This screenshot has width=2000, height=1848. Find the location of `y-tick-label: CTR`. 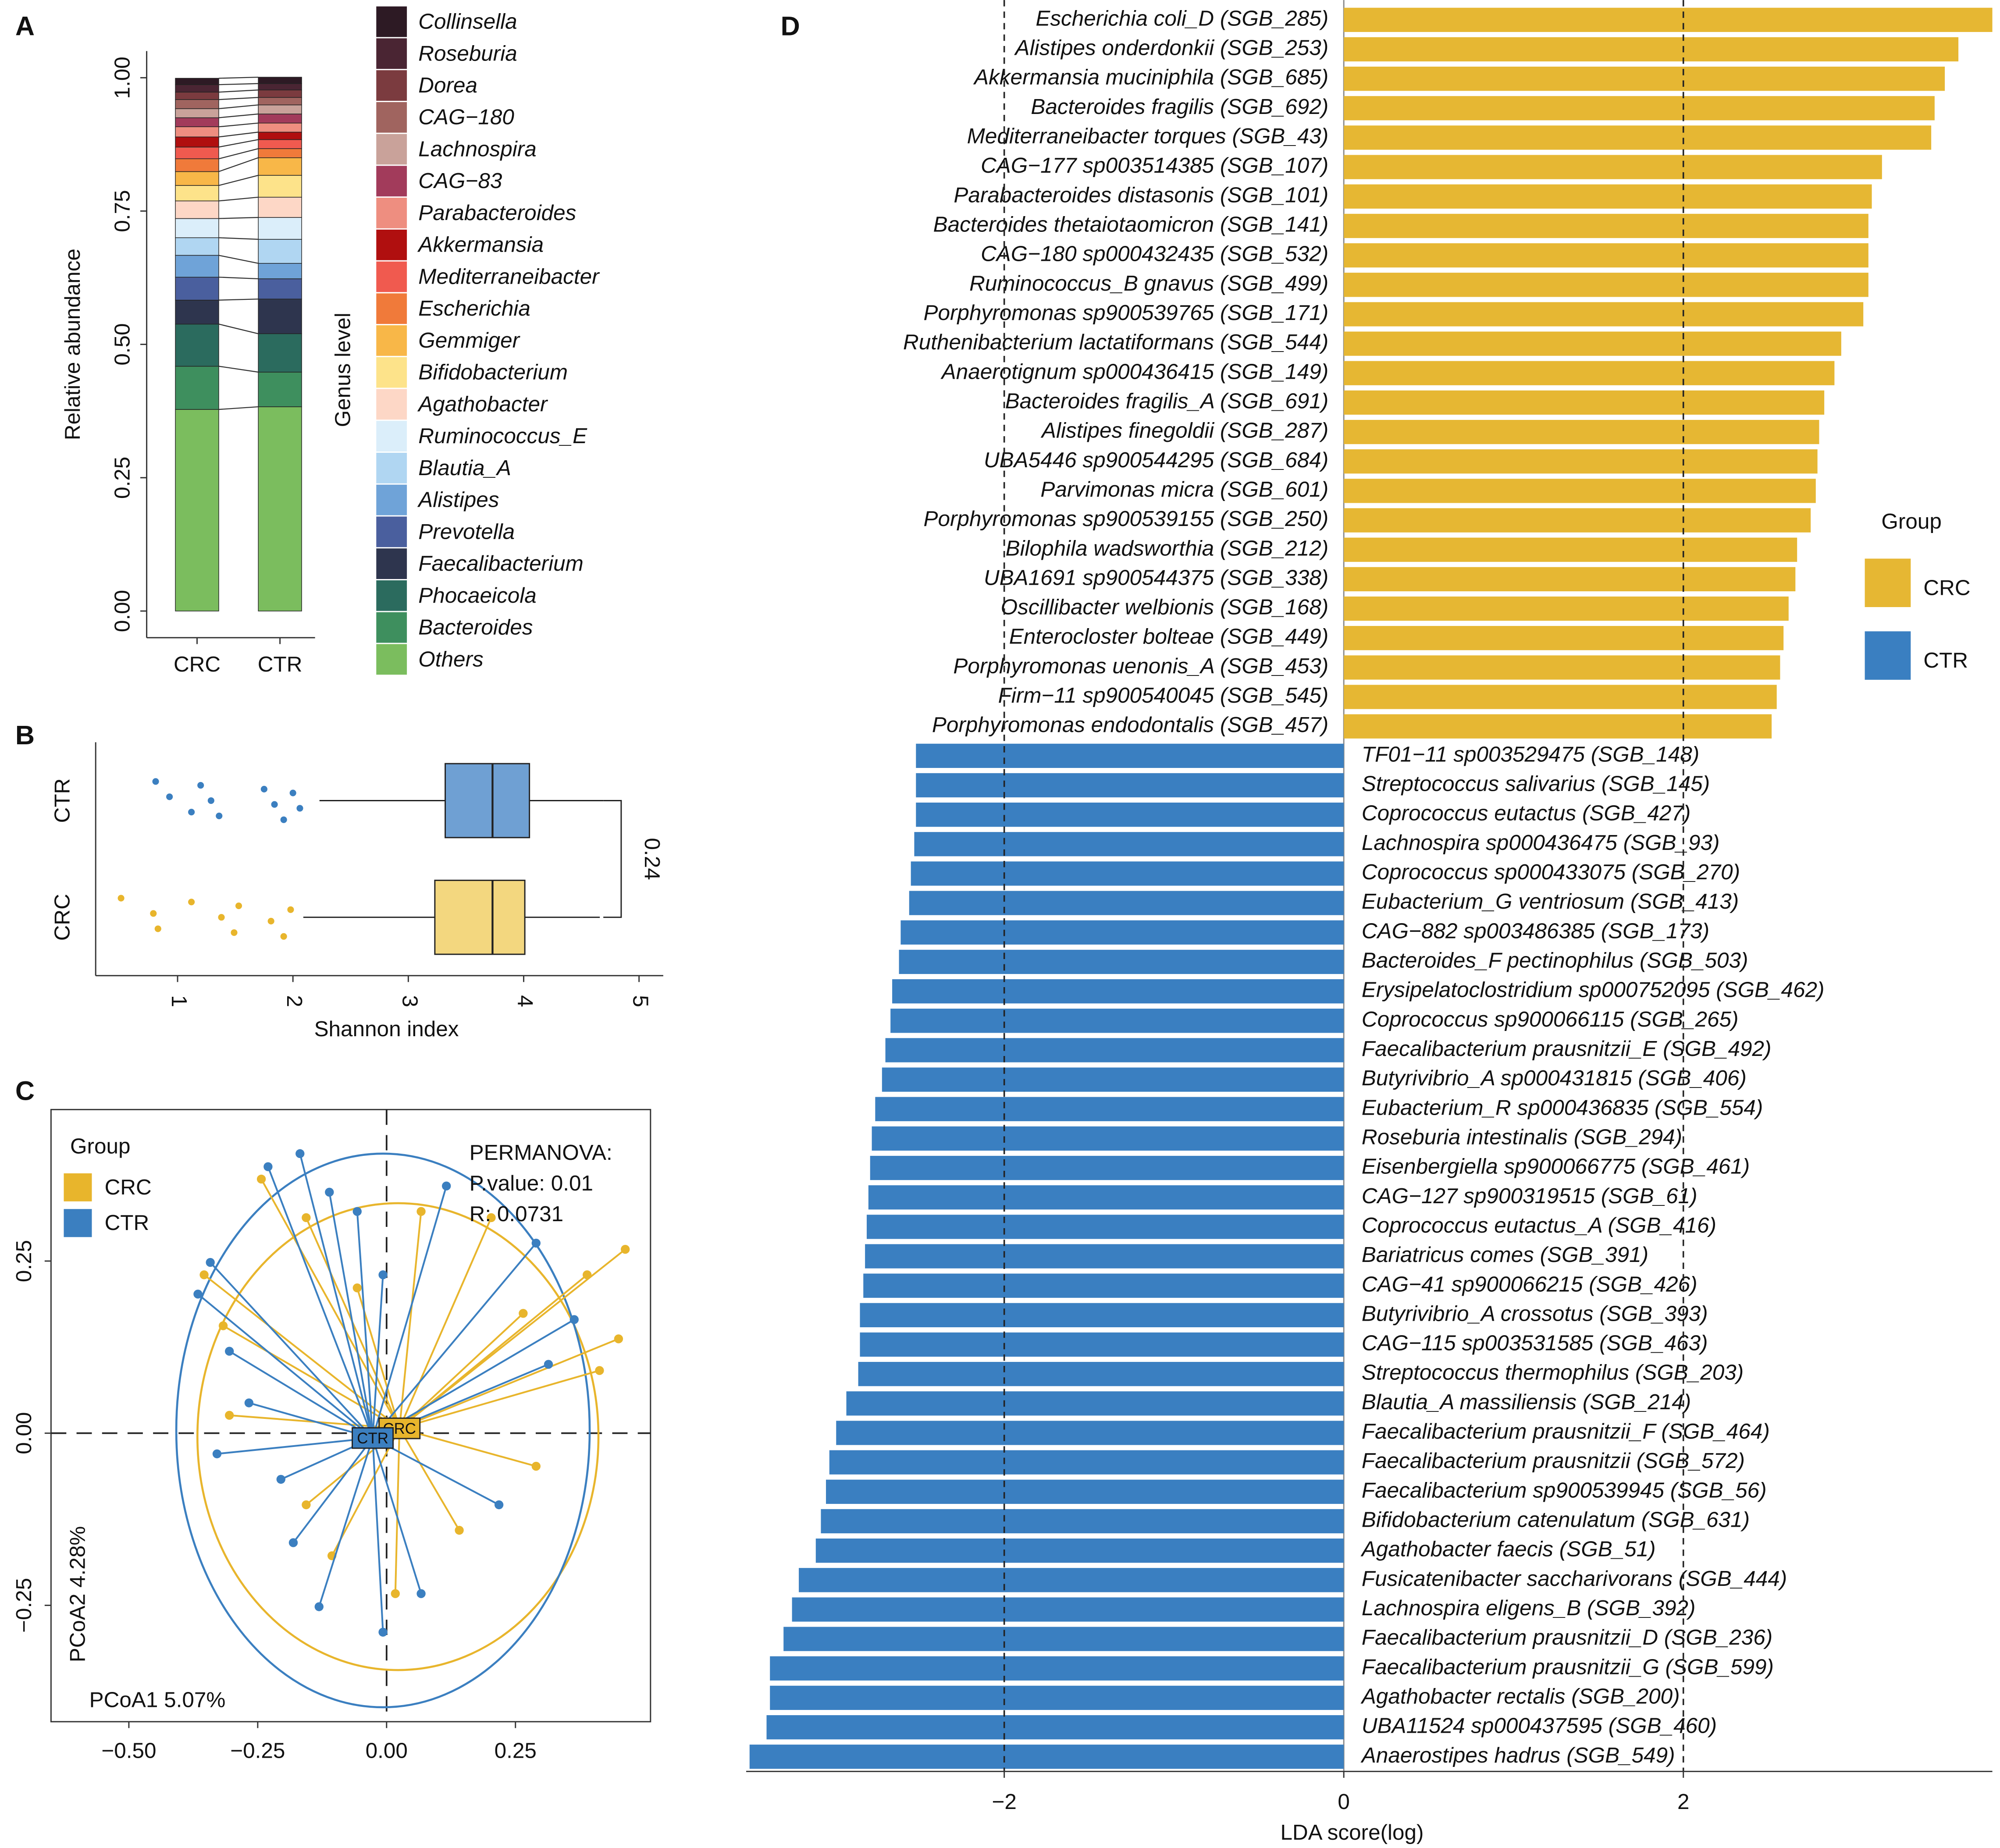

y-tick-label: CTR is located at coordinates (62, 801).